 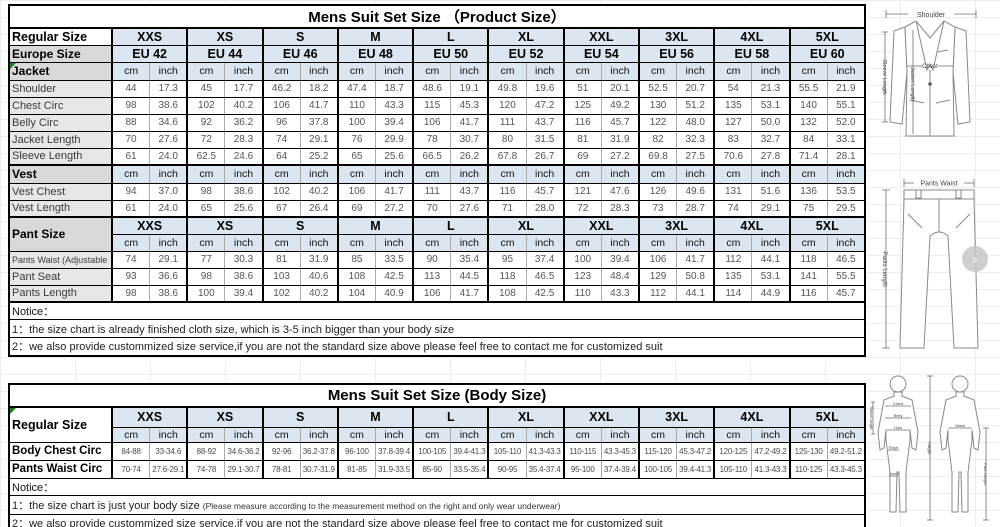 I want to click on cell-inch: 50.0, so click(x=770, y=122).